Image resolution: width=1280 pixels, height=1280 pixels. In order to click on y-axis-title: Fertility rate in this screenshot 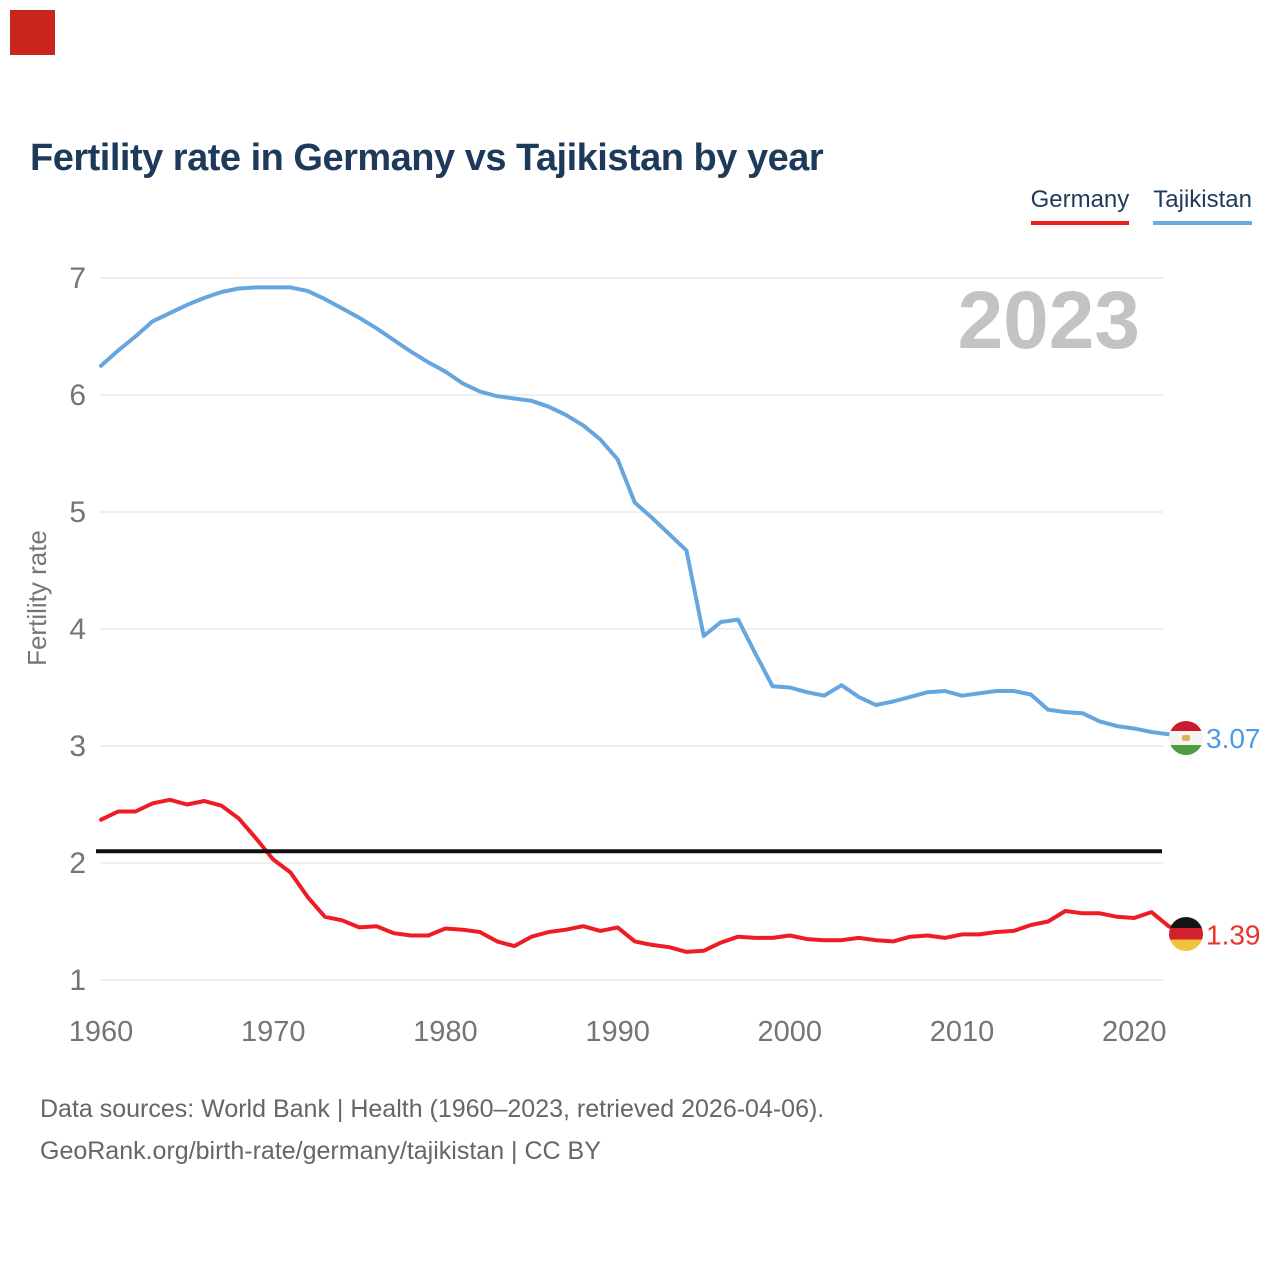, I will do `click(37, 598)`.